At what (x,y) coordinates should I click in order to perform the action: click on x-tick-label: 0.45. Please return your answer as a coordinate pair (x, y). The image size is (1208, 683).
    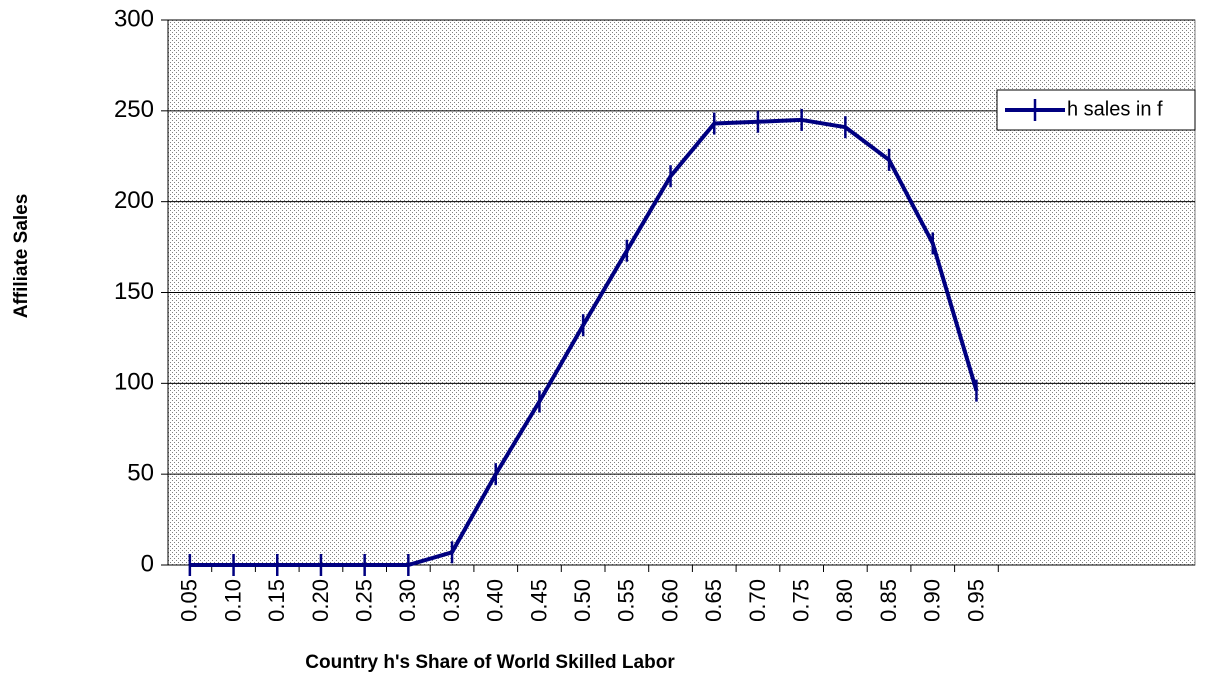
    Looking at the image, I should click on (538, 600).